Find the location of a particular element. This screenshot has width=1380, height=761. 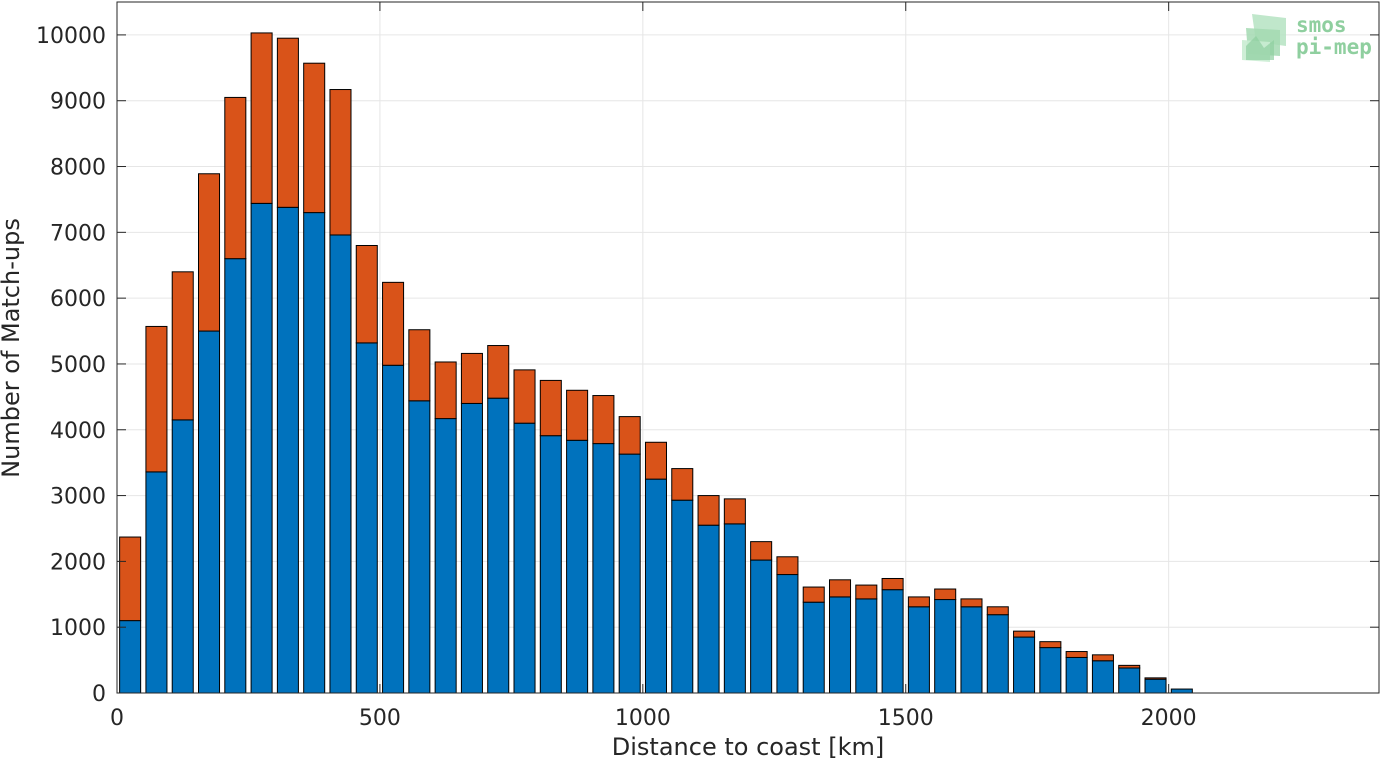

smos-pi-mep-logo: smos pi-mep is located at coordinates (1307, 37).